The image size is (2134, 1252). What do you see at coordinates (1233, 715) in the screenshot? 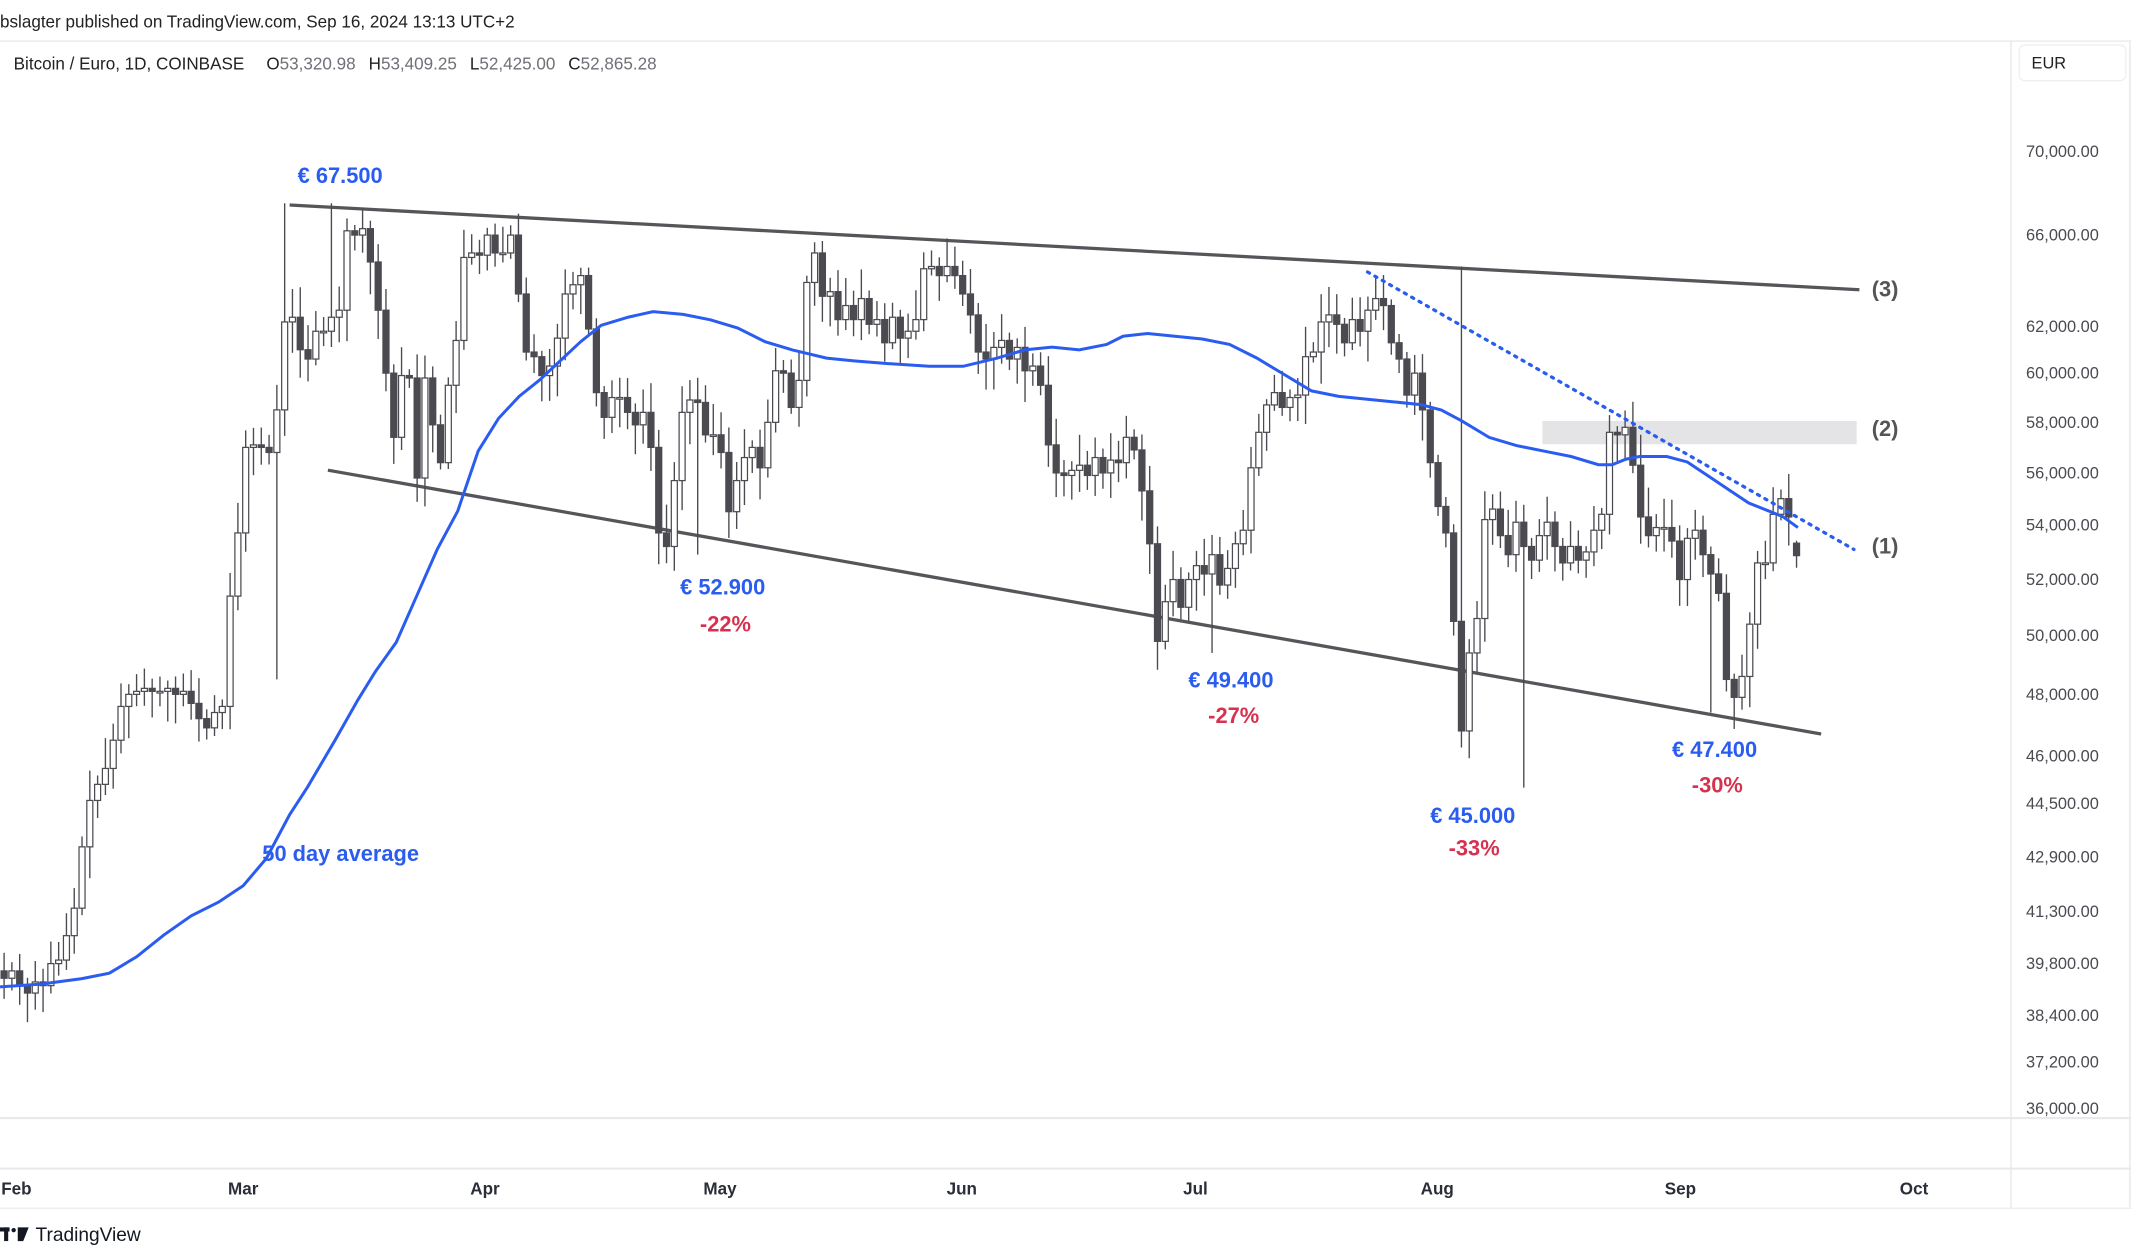
I see `low2-pct-label: -27%` at bounding box center [1233, 715].